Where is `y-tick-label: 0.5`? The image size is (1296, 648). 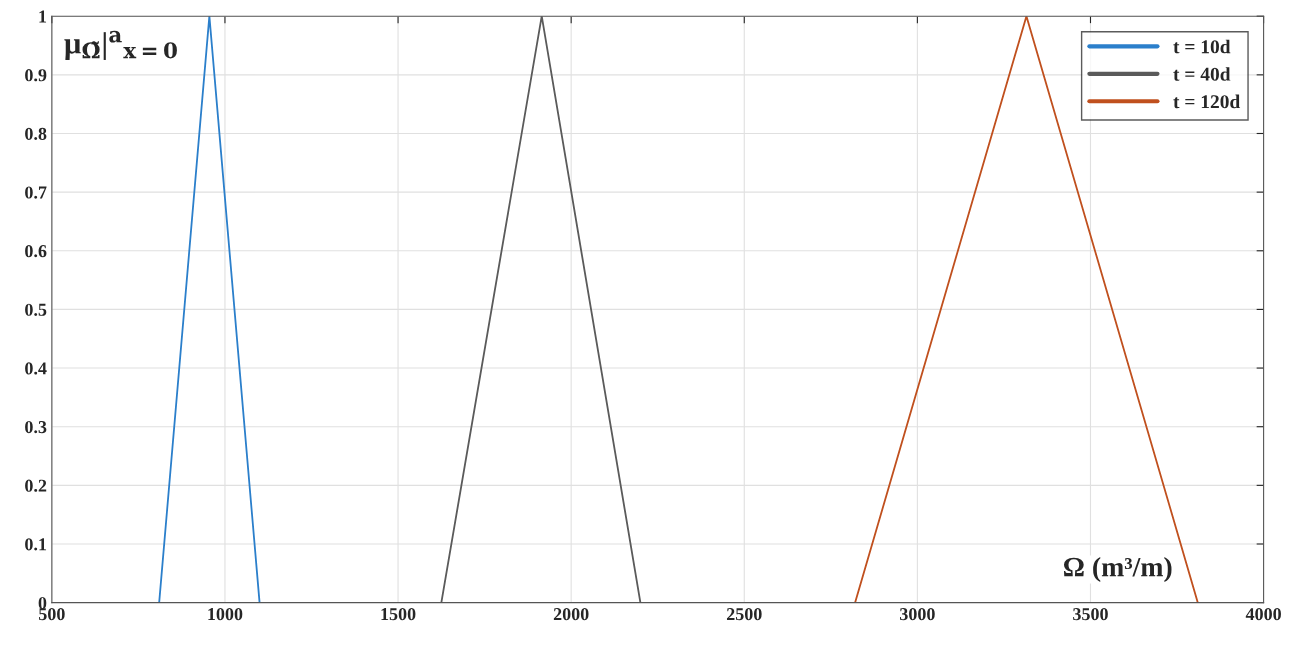 y-tick-label: 0.5 is located at coordinates (36, 309).